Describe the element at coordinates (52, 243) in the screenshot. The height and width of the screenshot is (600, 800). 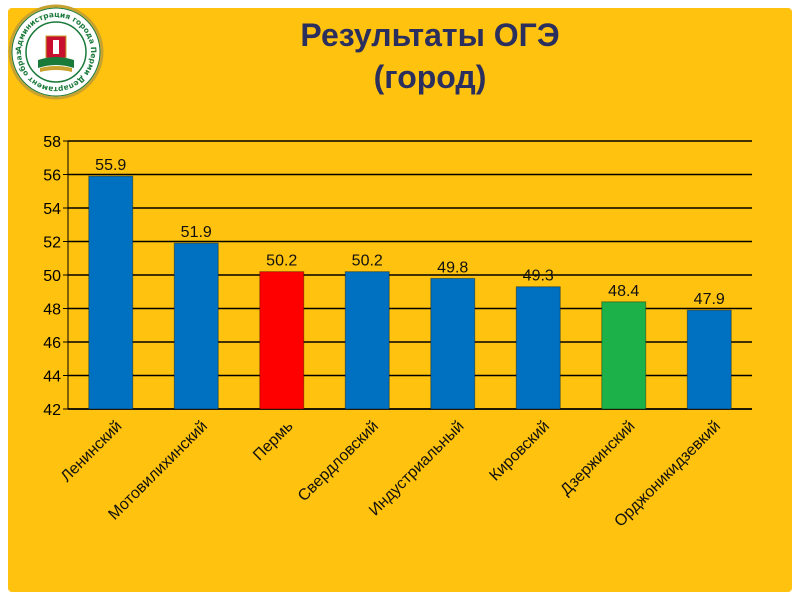
I see `y-tick-label: 52` at that location.